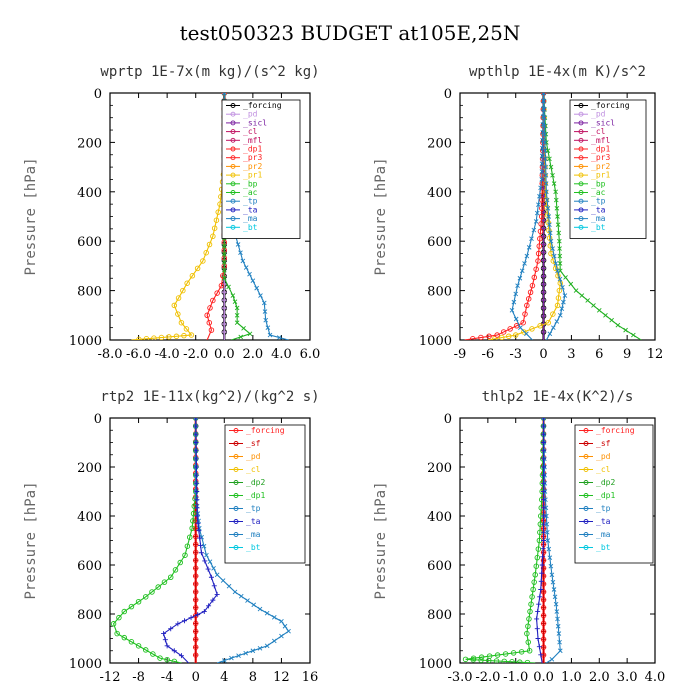 The image size is (700, 700). Describe the element at coordinates (439, 615) in the screenshot. I see `y-tick-label: 800` at that location.